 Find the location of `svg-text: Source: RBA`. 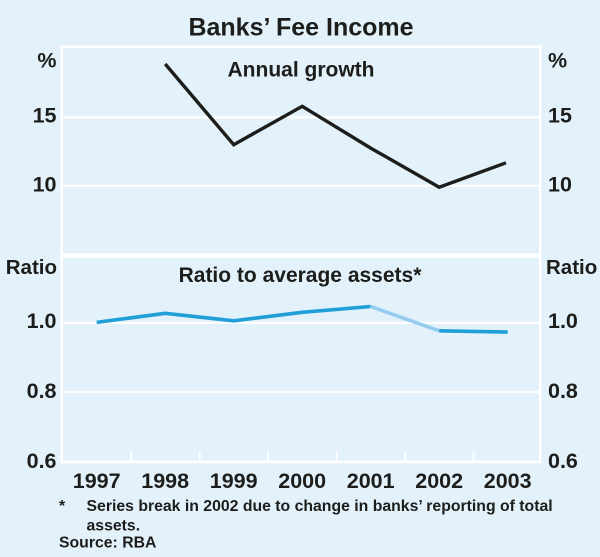

svg-text: Source: RBA is located at coordinates (107, 542).